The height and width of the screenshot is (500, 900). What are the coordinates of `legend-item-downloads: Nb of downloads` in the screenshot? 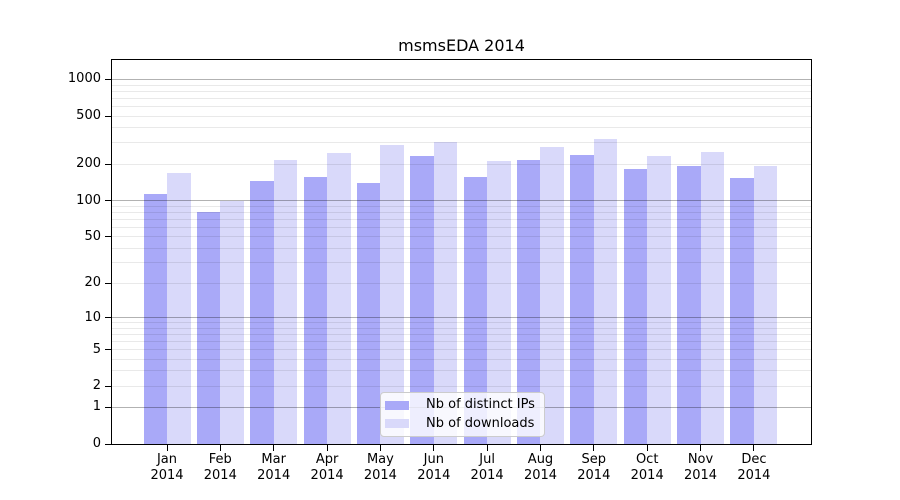 It's located at (461, 424).